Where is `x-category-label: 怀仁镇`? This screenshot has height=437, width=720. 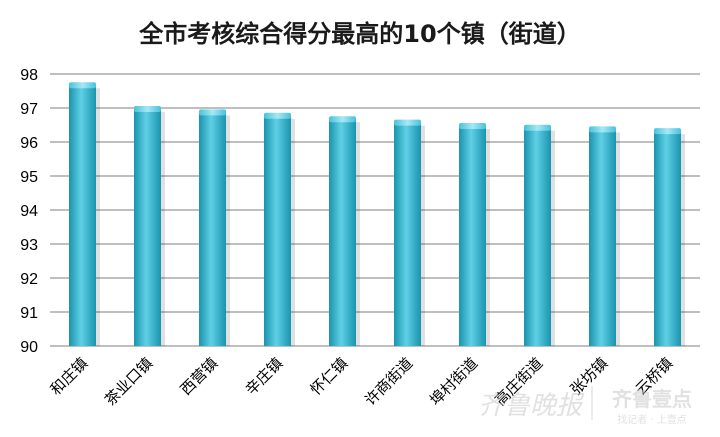
x-category-label: 怀仁镇 is located at coordinates (329, 376).